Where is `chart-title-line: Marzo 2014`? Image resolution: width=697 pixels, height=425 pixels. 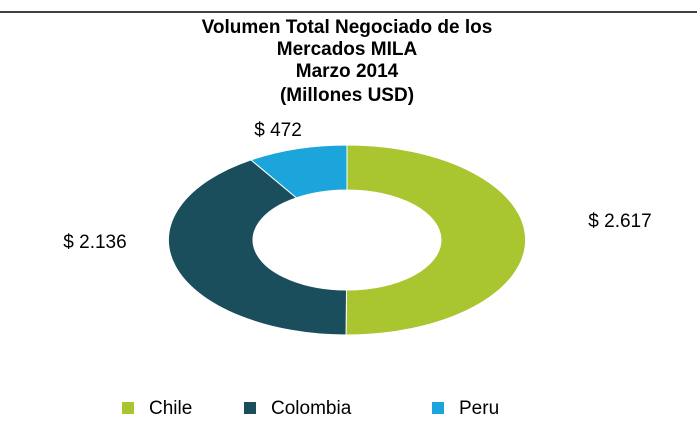 chart-title-line: Marzo 2014 is located at coordinates (347, 71).